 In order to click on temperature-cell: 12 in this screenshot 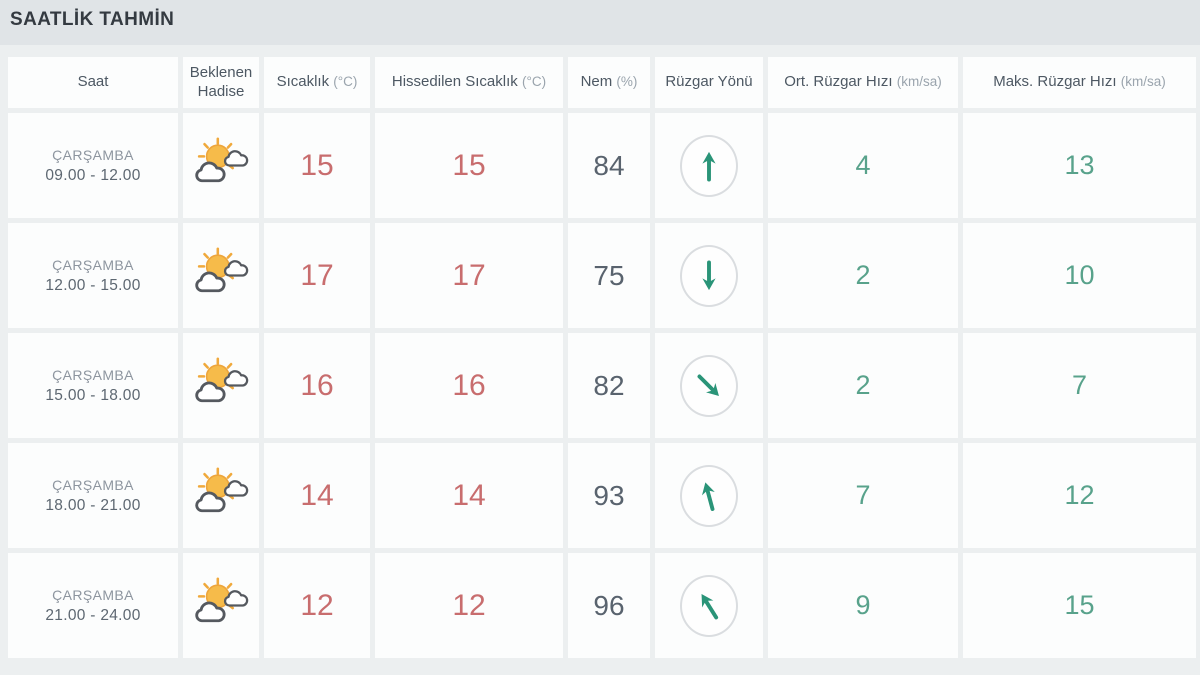, I will do `click(317, 605)`.